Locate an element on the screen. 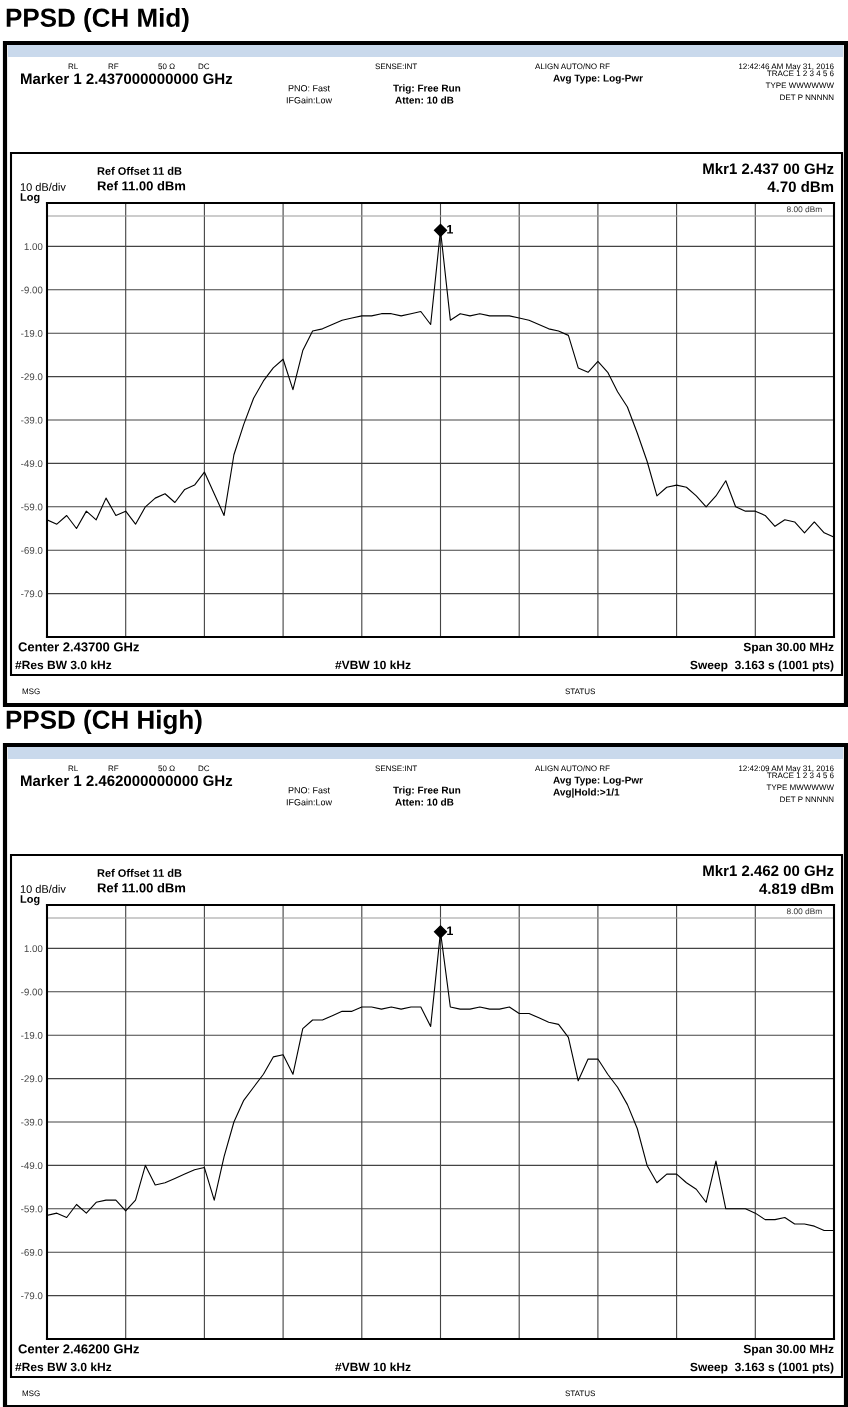  text: 4.819 dBm is located at coordinates (796, 889).